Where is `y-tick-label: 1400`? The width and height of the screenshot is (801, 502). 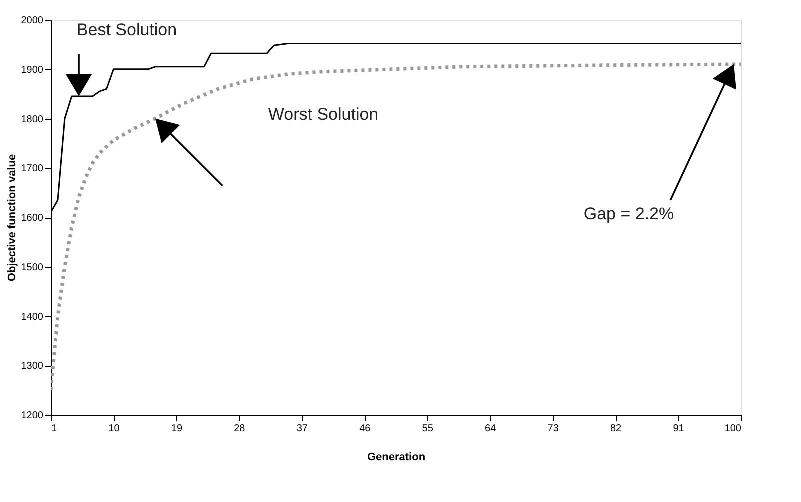
y-tick-label: 1400 is located at coordinates (32, 317).